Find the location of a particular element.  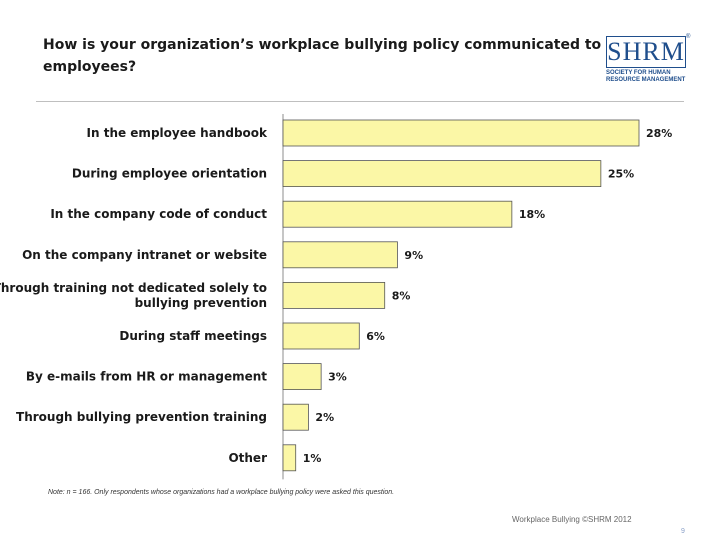

value-label: 28% is located at coordinates (659, 133).